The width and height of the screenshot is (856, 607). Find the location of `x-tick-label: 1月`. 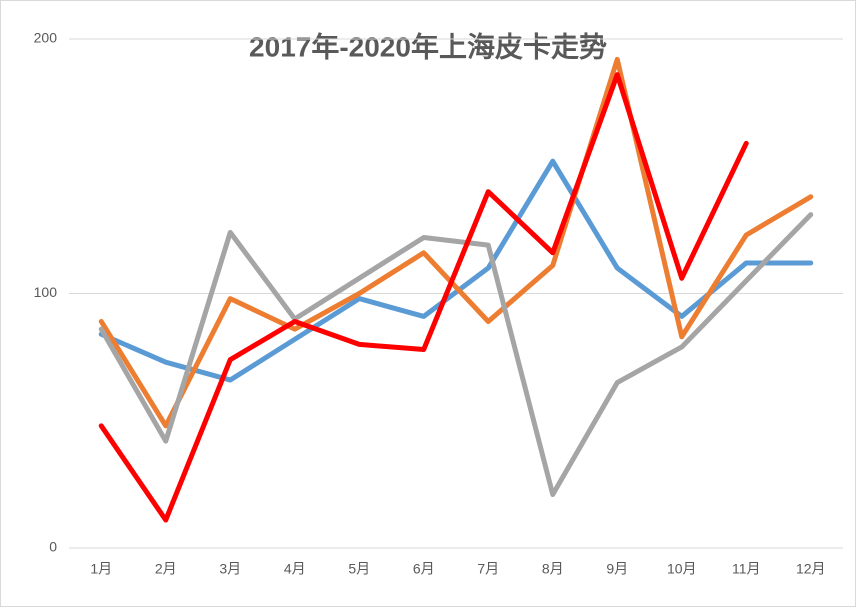

x-tick-label: 1月 is located at coordinates (101, 569).